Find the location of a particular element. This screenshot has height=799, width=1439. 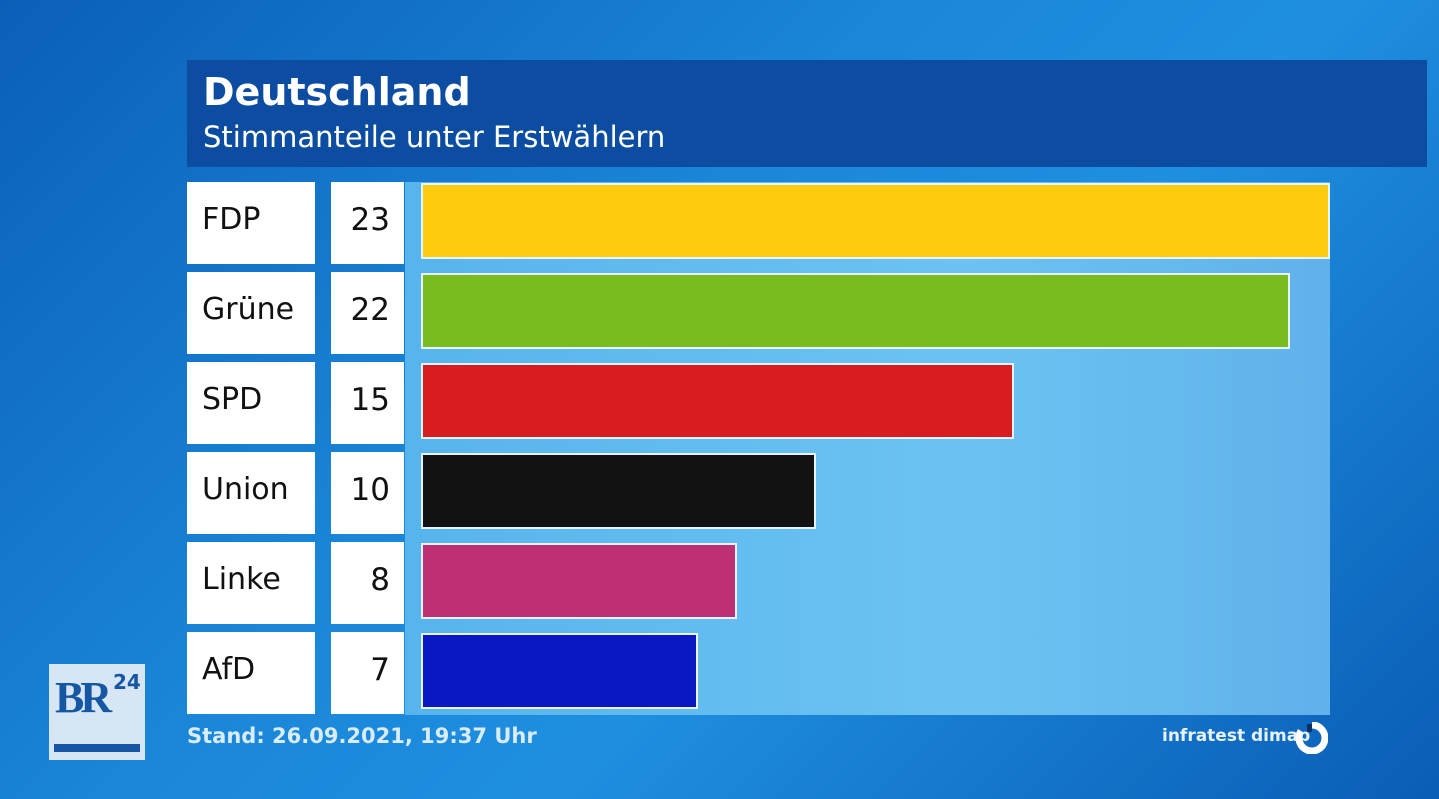

chart-title: Deutschland is located at coordinates (337, 92).